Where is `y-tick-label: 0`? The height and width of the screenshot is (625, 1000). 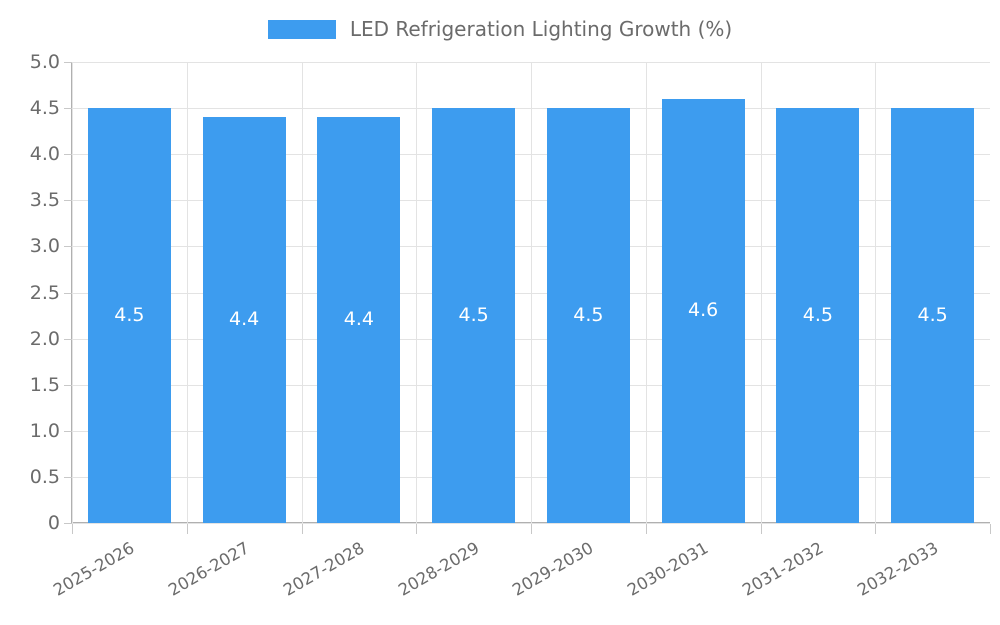
y-tick-label: 0 is located at coordinates (53, 523).